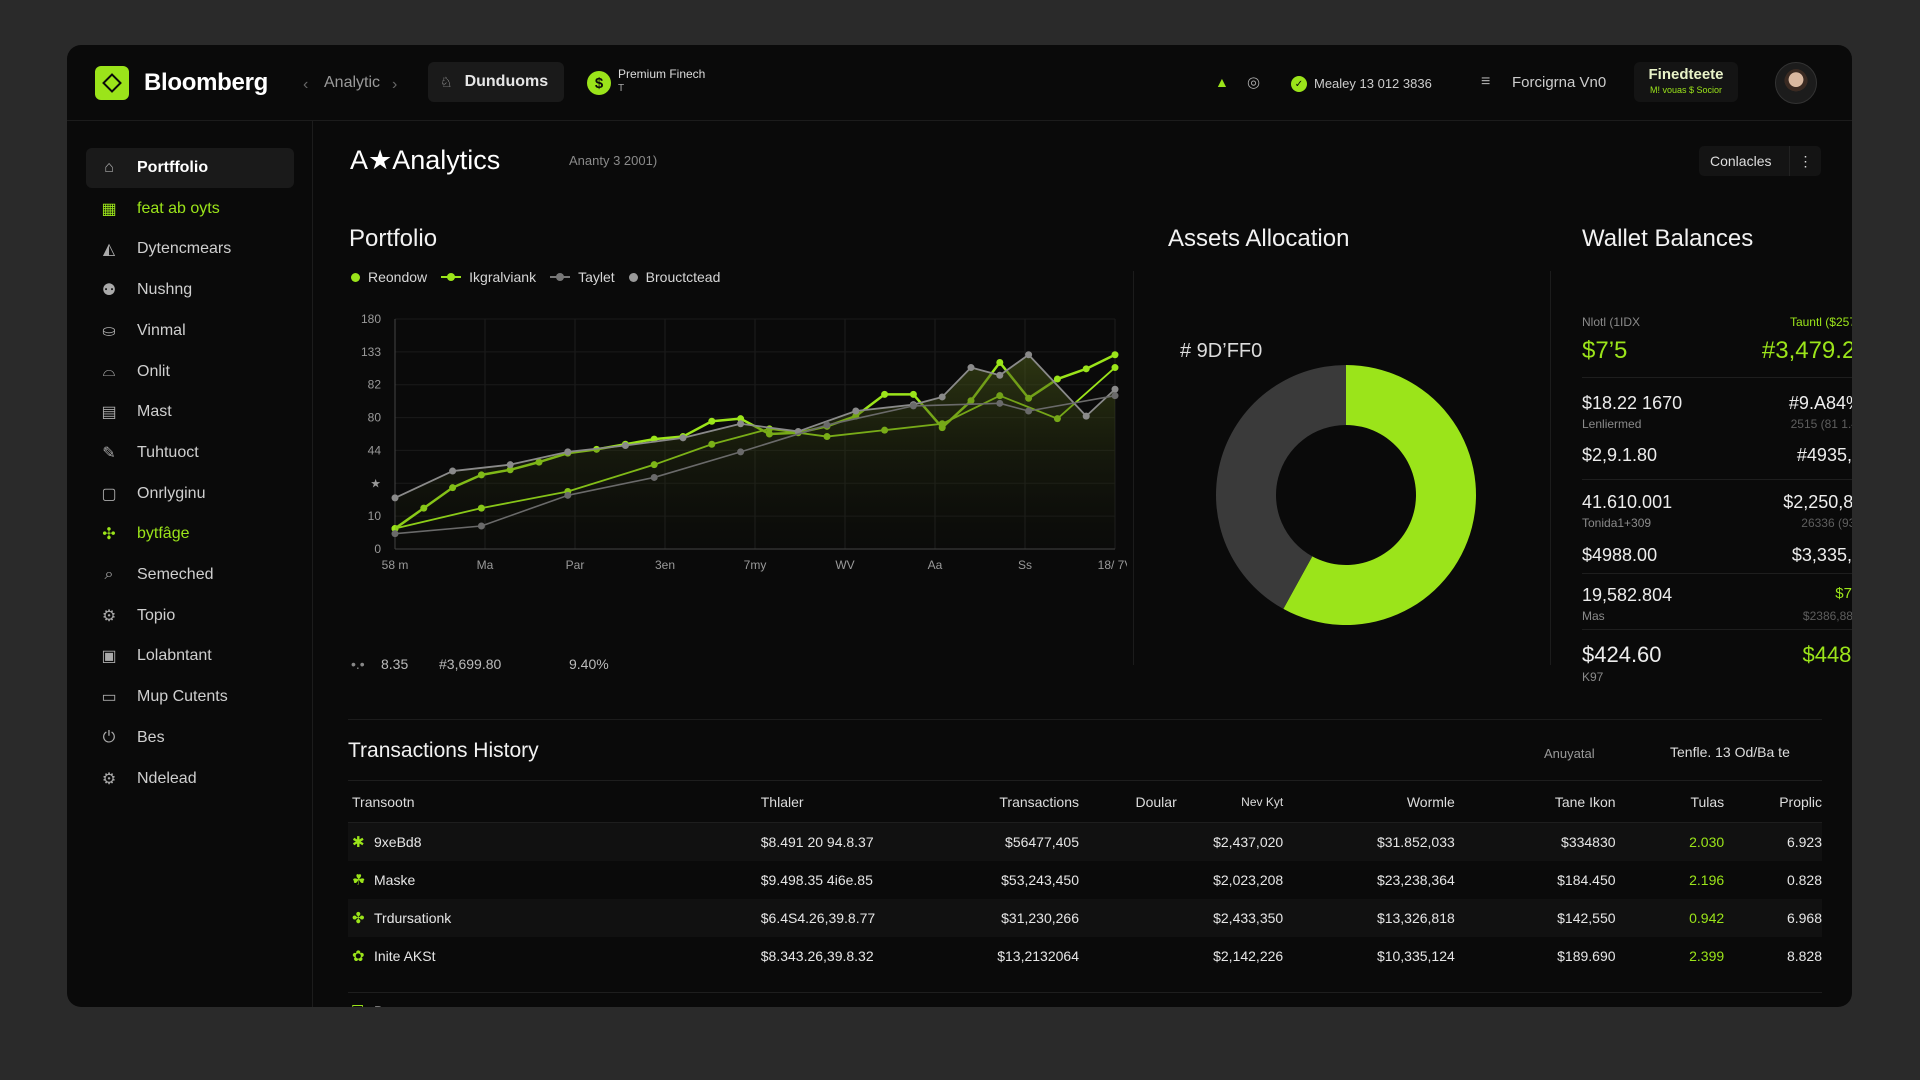 Image resolution: width=1920 pixels, height=1080 pixels. I want to click on table-header-6: Tane Ikon, so click(1535, 801).